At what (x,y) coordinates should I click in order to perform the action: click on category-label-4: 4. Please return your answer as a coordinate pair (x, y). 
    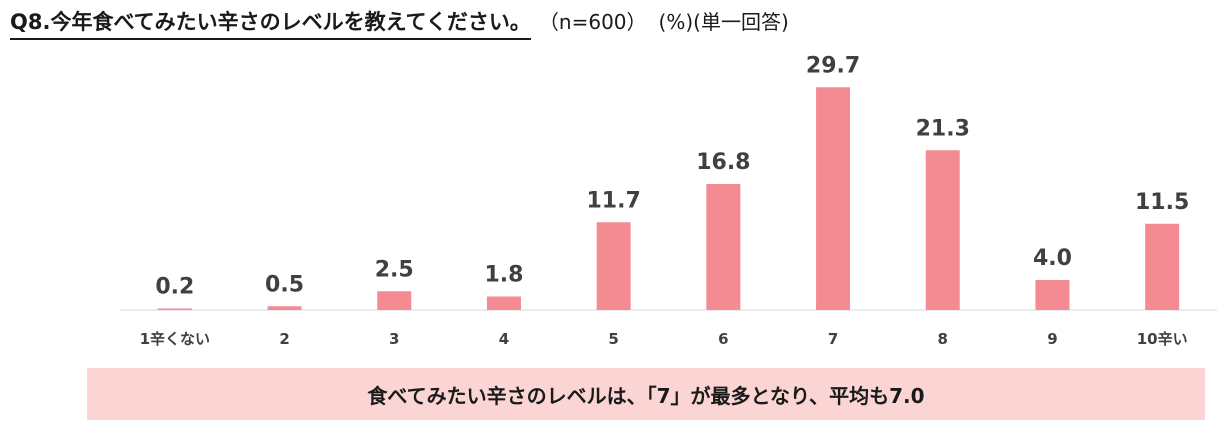
    Looking at the image, I should click on (504, 339).